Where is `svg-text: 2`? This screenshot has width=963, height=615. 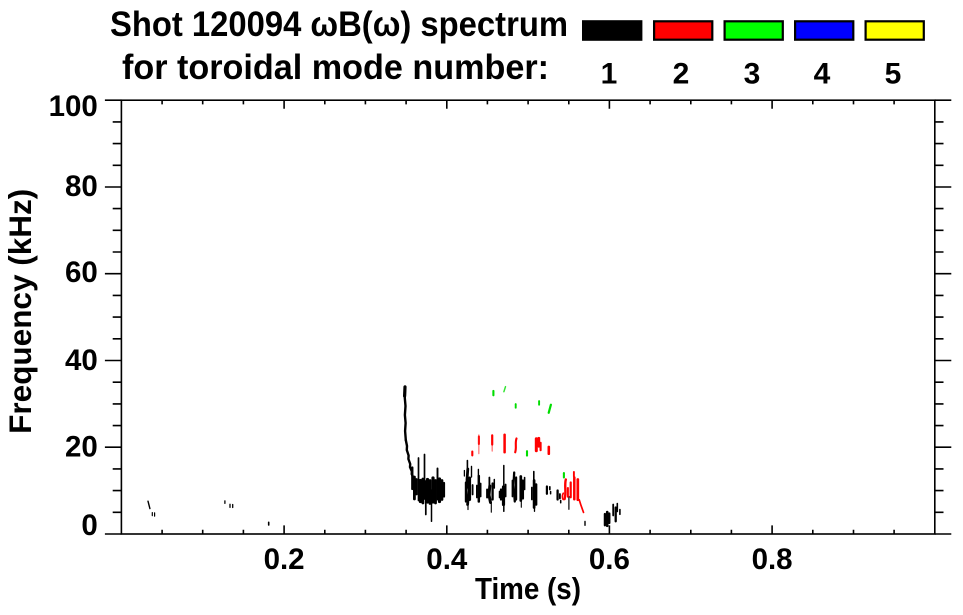 svg-text: 2 is located at coordinates (681, 74).